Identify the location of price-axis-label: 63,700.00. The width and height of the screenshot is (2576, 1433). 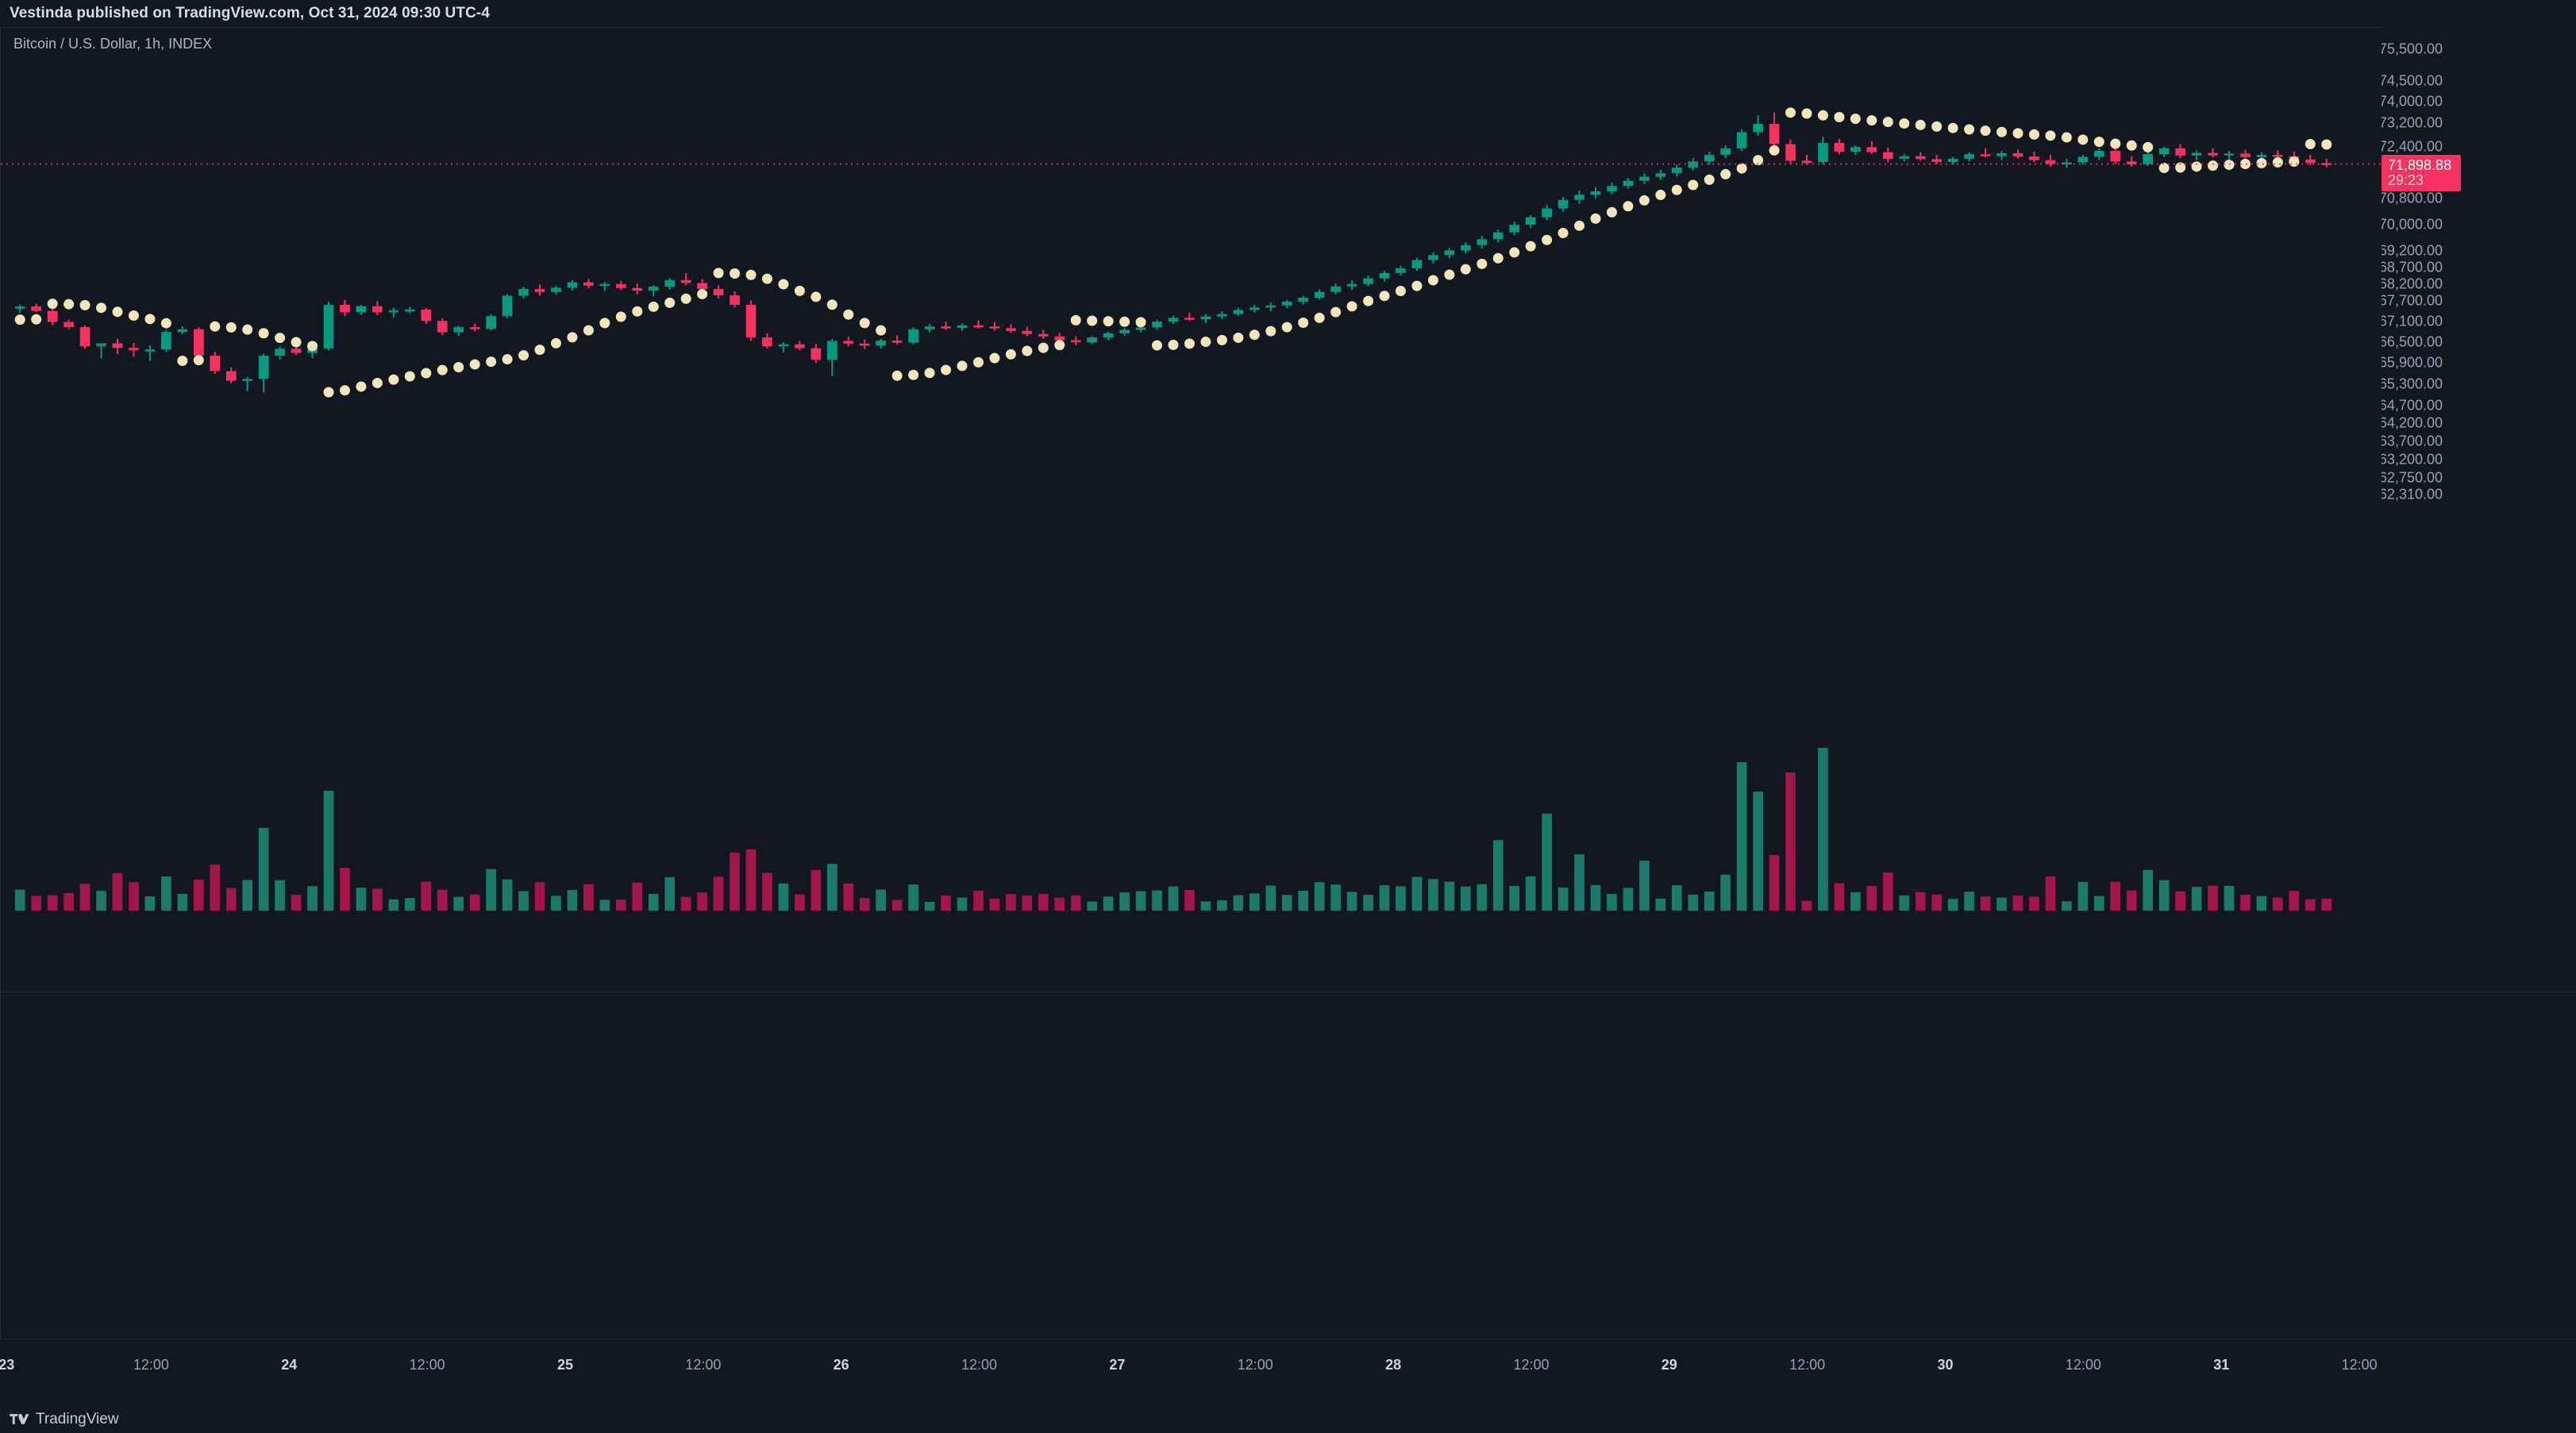
(2412, 441).